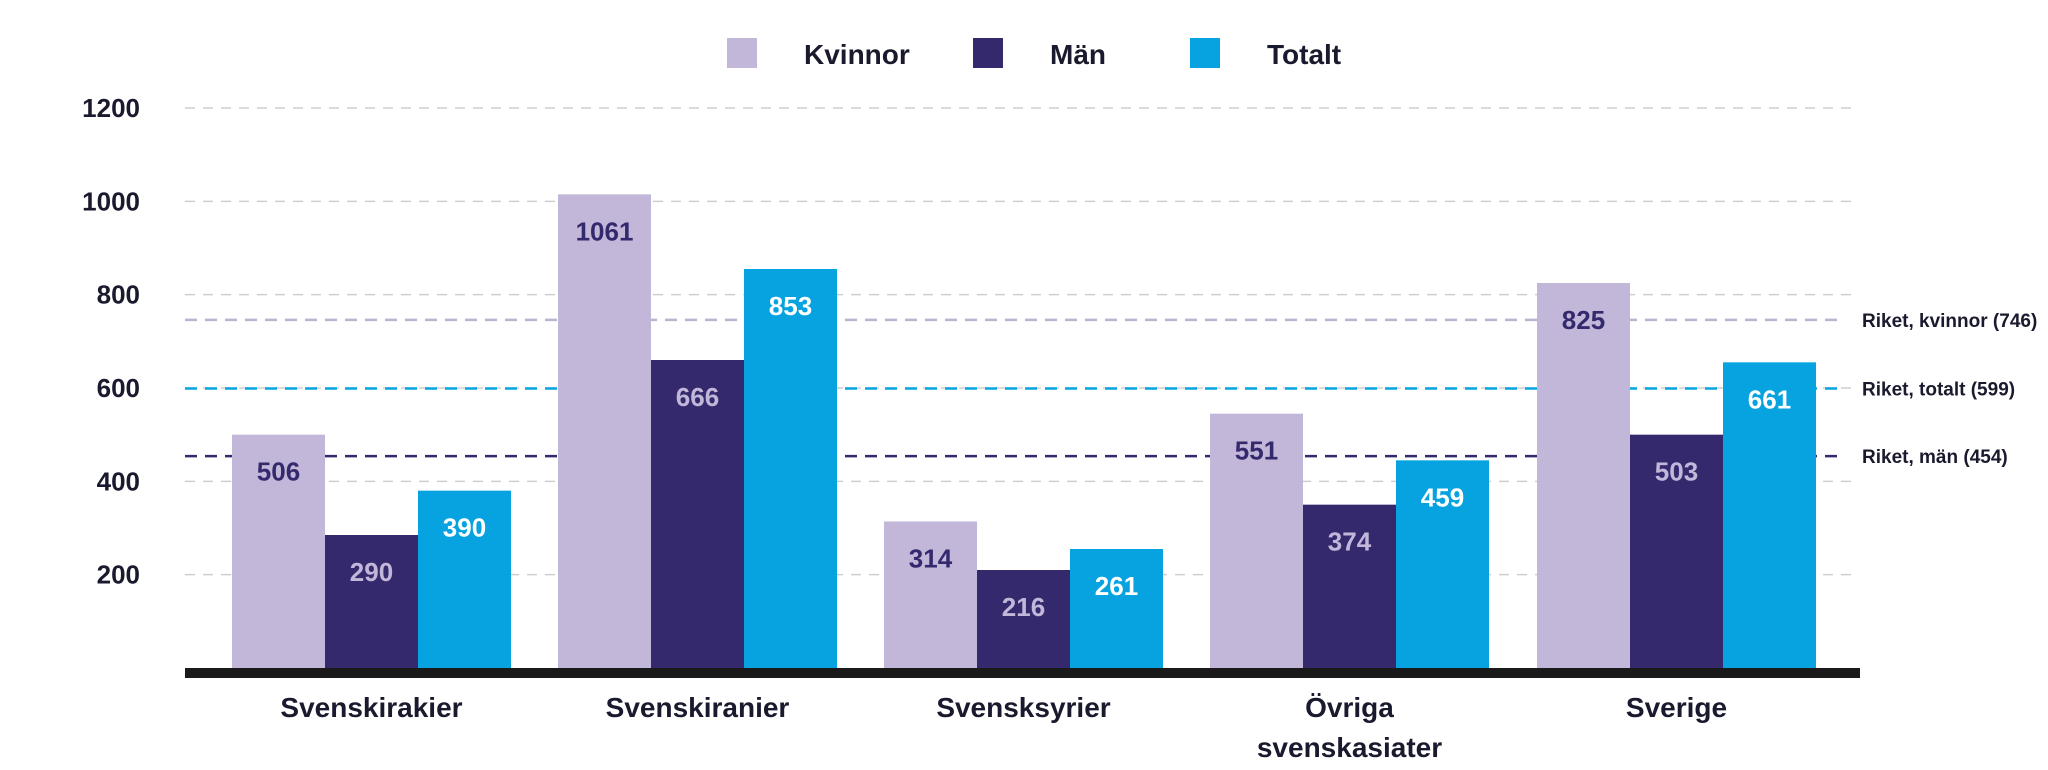 The image size is (2048, 770). I want to click on bar-value-label-1-4: 503, so click(1676, 472).